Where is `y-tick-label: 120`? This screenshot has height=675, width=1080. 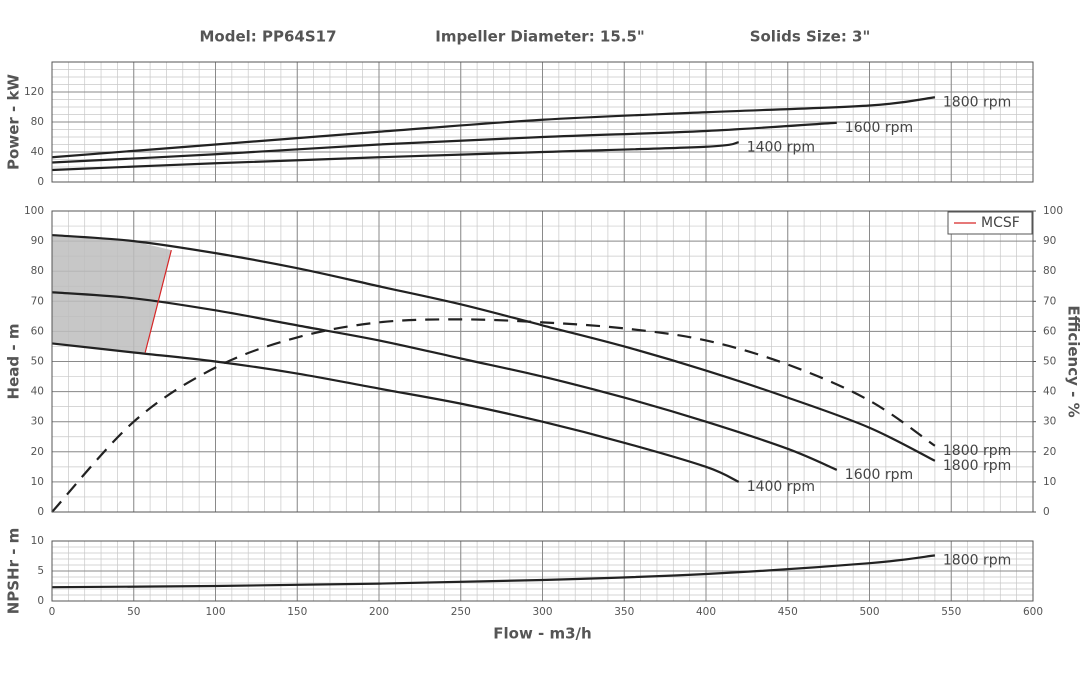
y-tick-label: 120 is located at coordinates (34, 92).